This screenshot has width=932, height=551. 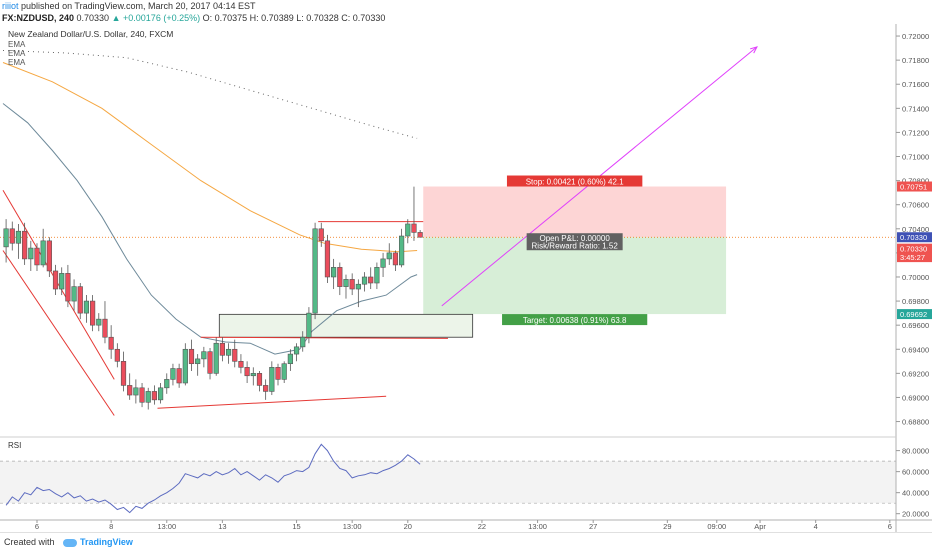 I want to click on footer: Created with TradingView, so click(x=466, y=541).